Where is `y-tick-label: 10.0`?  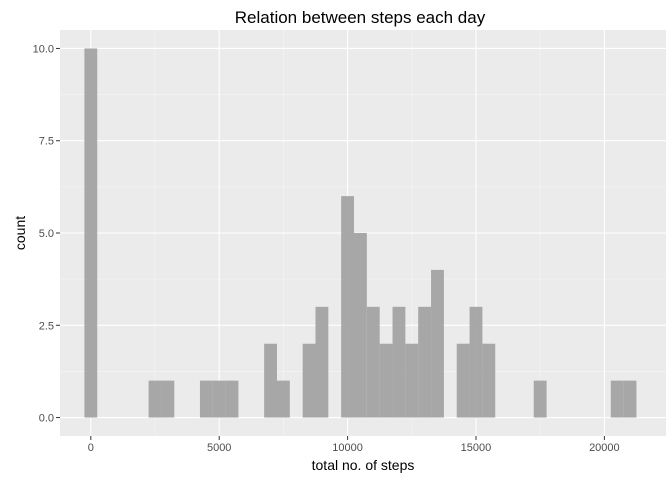 y-tick-label: 10.0 is located at coordinates (43, 49).